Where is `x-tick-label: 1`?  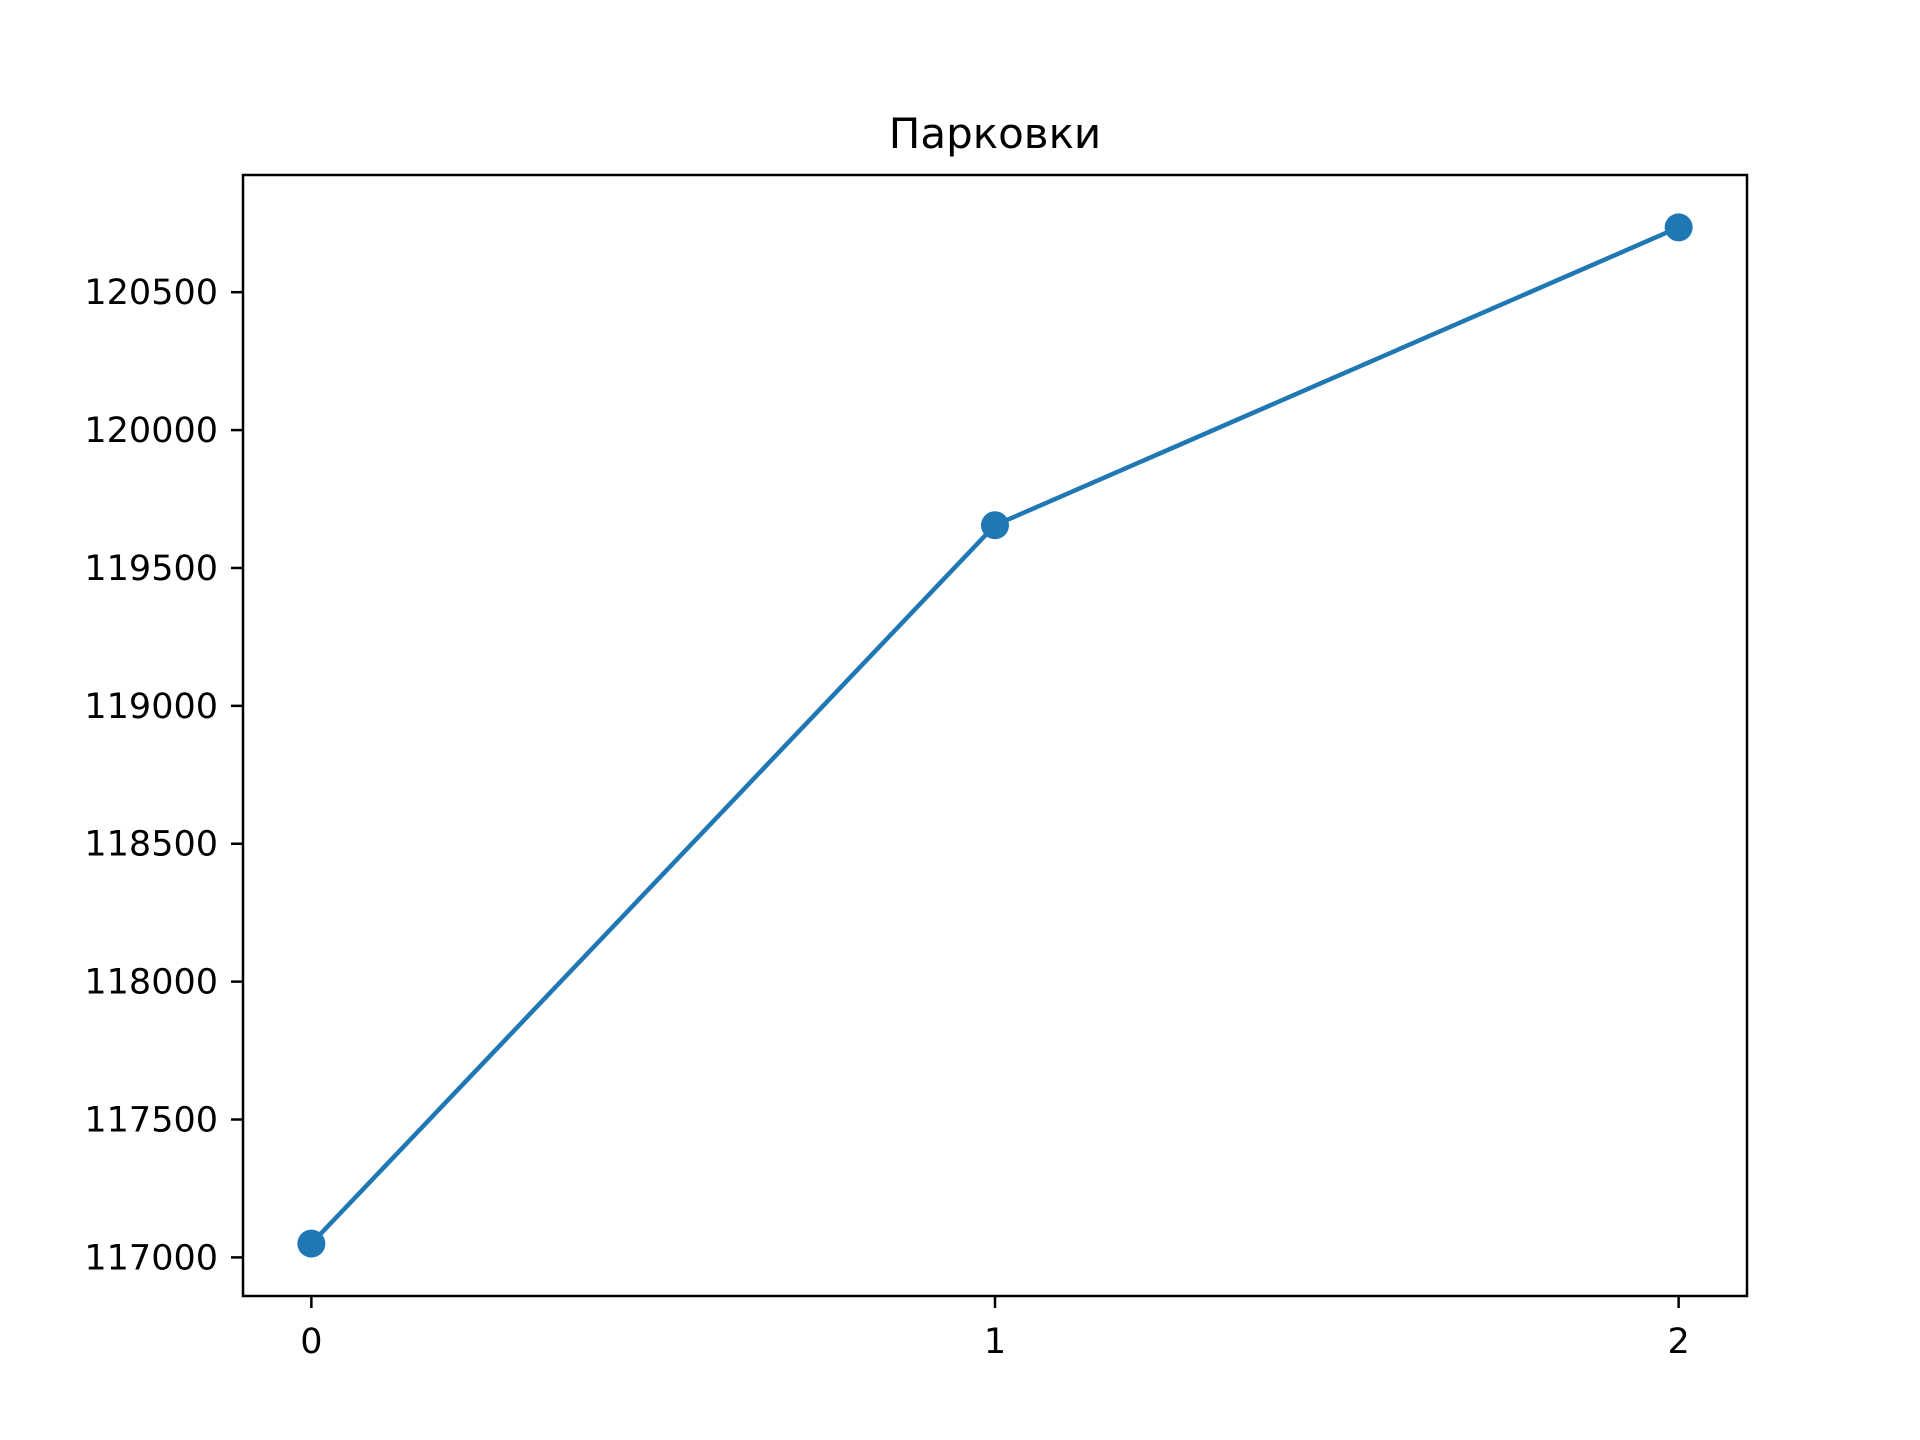
x-tick-label: 1 is located at coordinates (995, 1342).